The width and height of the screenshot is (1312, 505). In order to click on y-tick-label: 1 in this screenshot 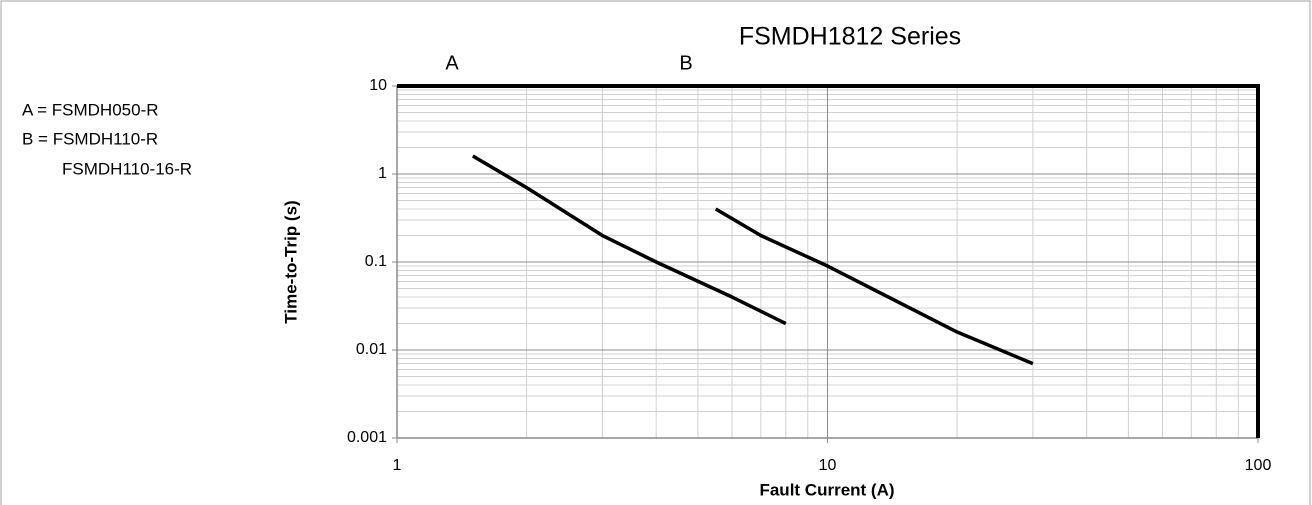, I will do `click(382, 173)`.